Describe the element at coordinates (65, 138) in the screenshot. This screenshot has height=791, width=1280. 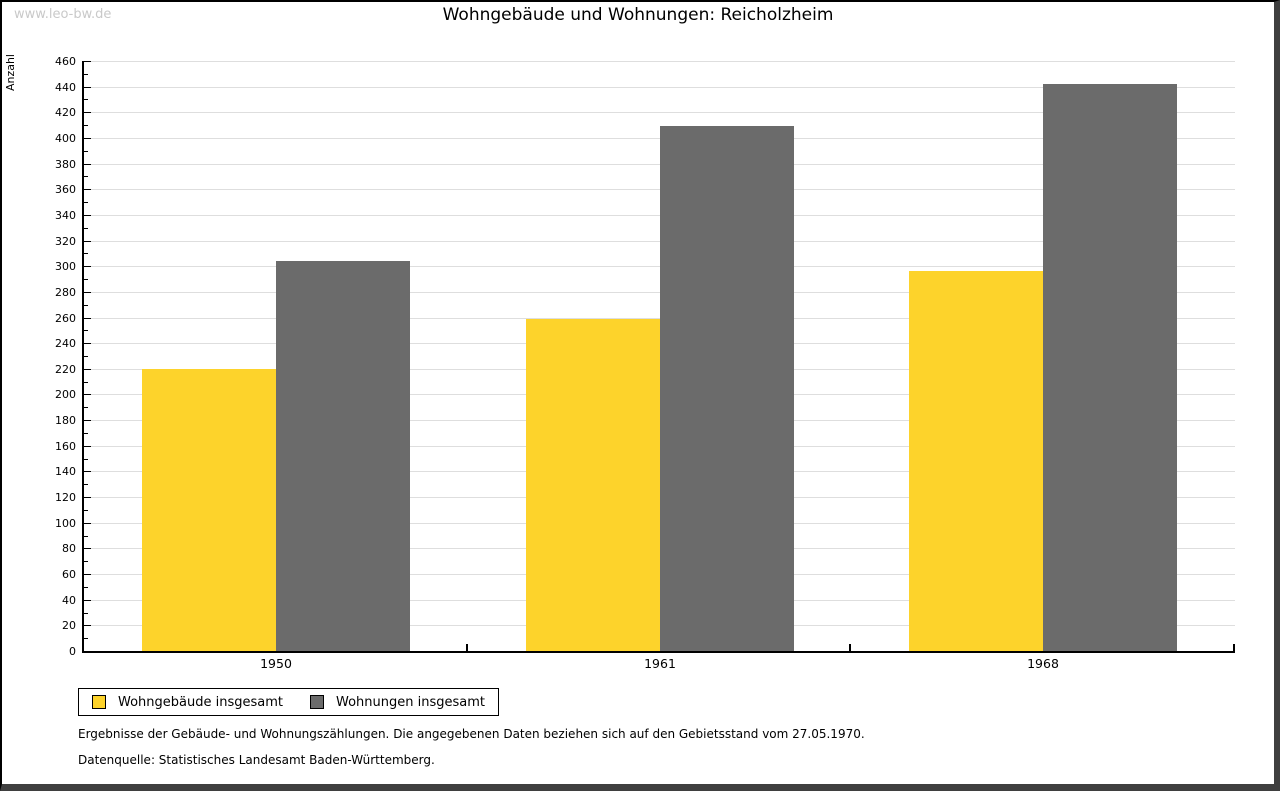
I see `y-axis-tick-label: 400` at that location.